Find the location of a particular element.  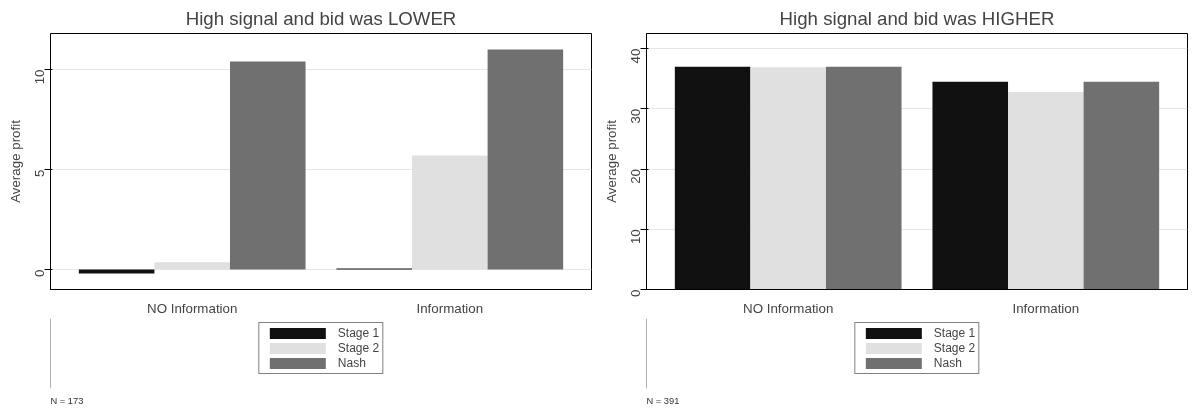

chart-title: High signal and bid was HIGHER is located at coordinates (917, 18).